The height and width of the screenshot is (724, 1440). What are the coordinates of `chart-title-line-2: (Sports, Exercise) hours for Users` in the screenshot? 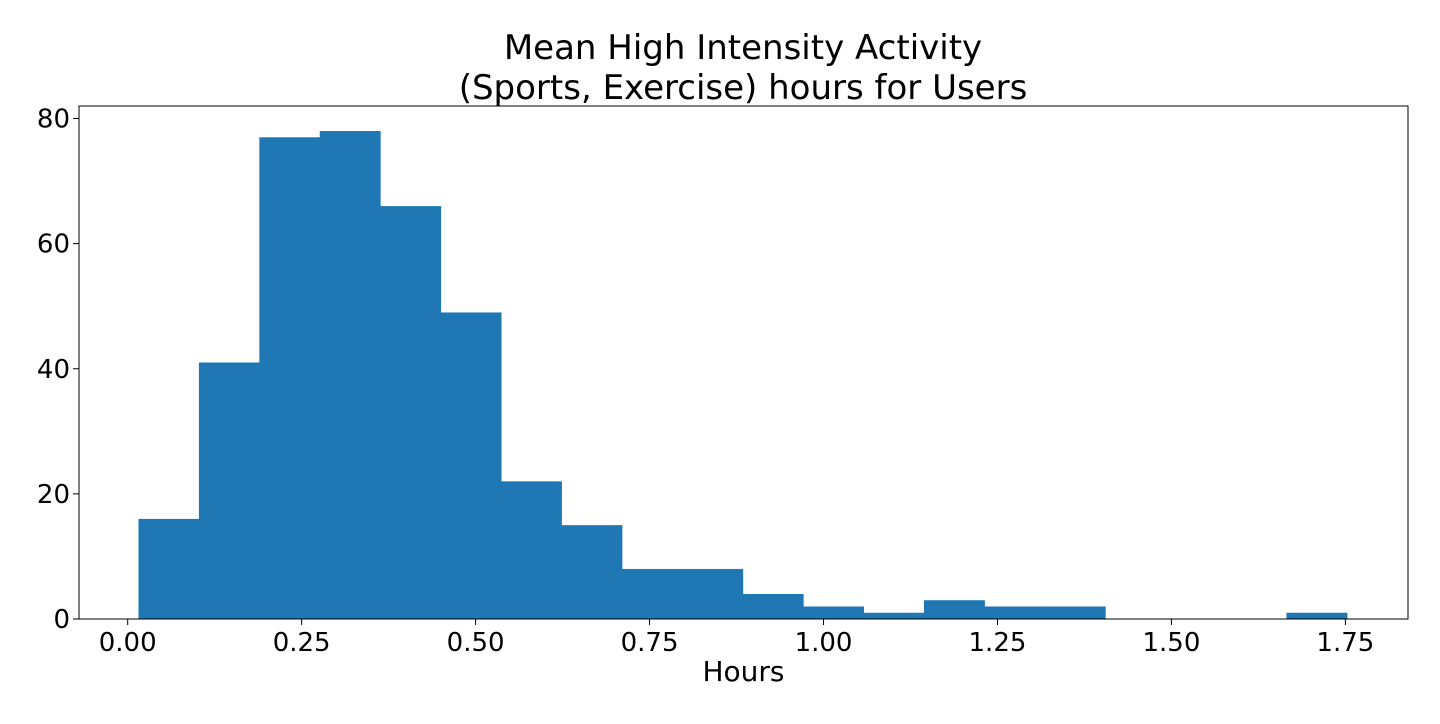 It's located at (743, 88).